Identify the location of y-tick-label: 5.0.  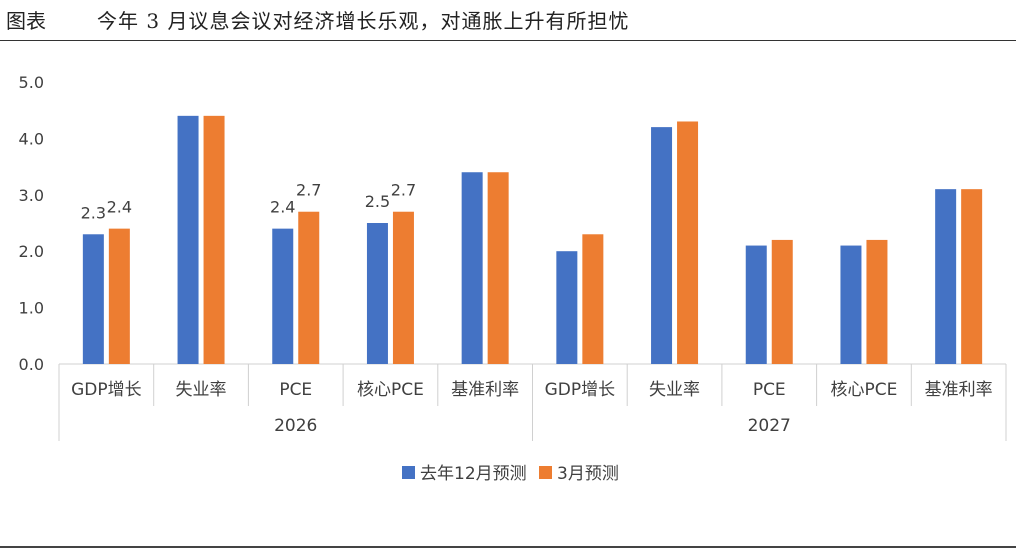
(31, 82).